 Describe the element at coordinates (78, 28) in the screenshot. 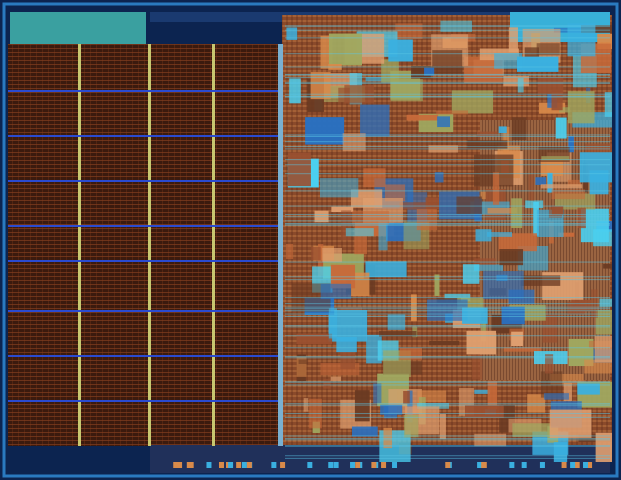

I see `top-strip` at that location.